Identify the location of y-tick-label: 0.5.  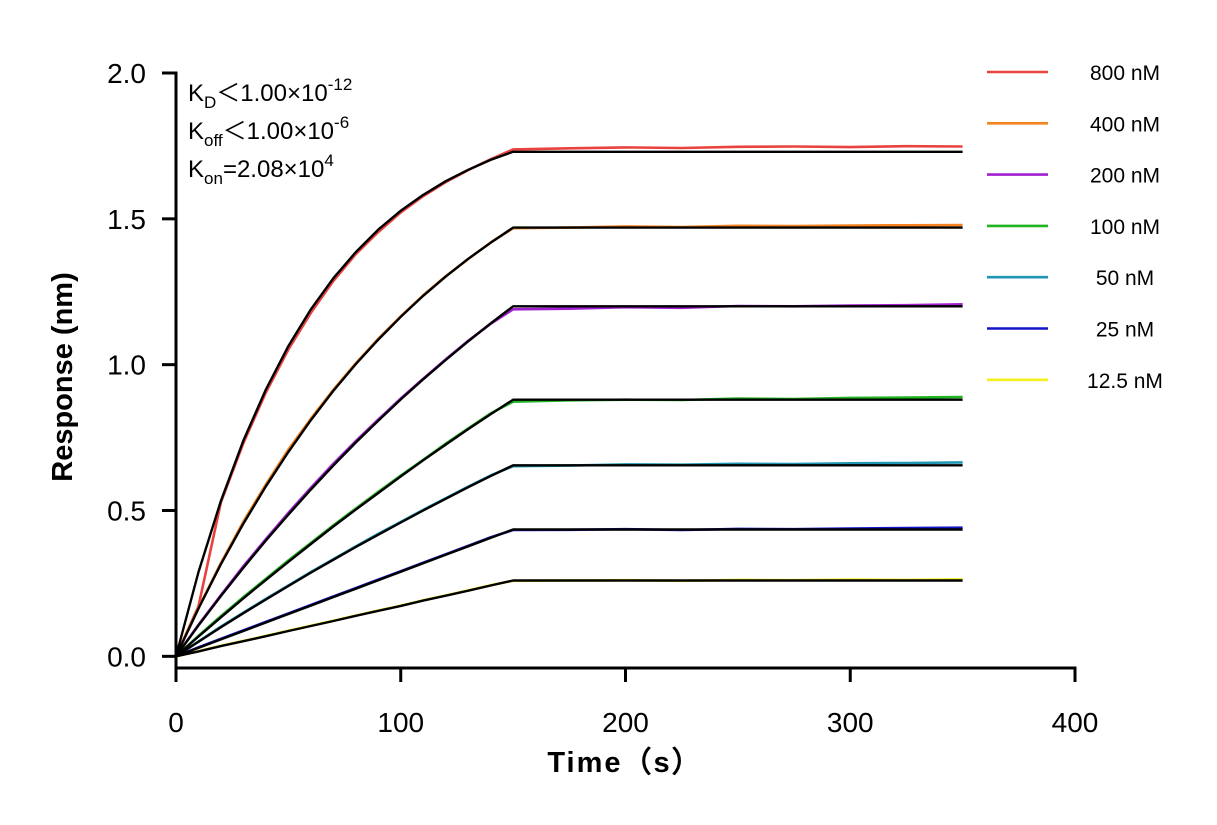
(126, 511).